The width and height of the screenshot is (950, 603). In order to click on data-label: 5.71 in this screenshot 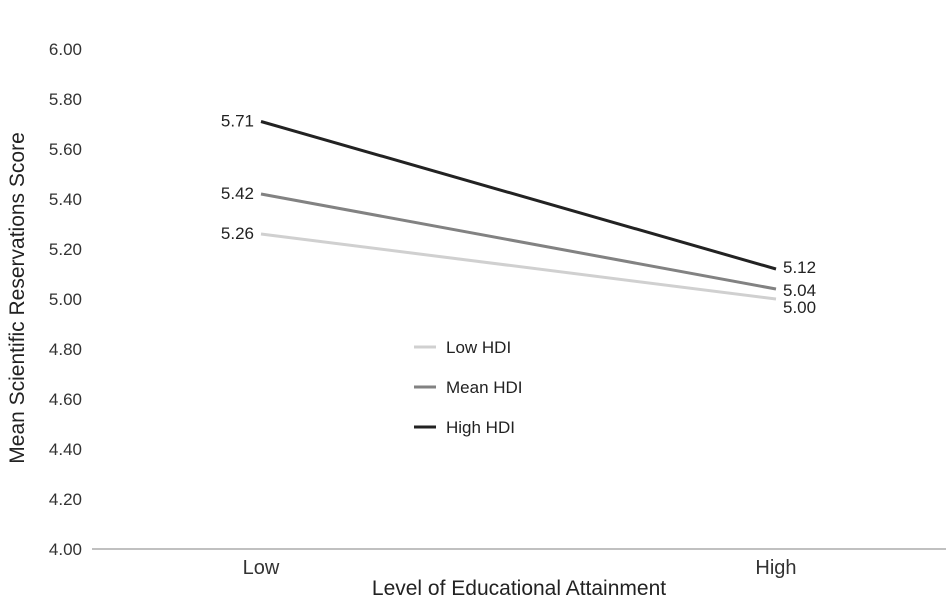, I will do `click(237, 121)`.